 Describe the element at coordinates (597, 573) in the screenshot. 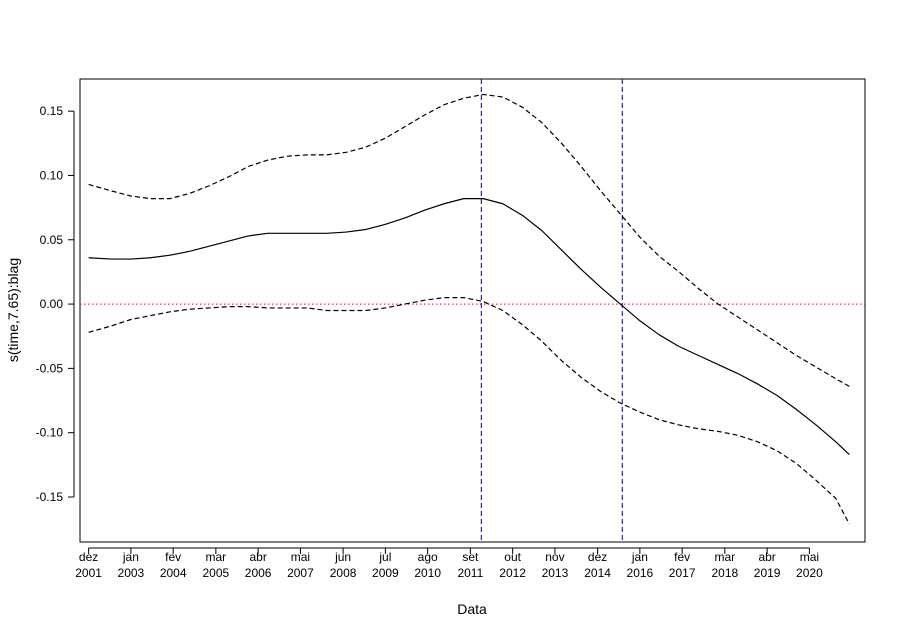

I see `x-tick-label-year: 2014` at that location.